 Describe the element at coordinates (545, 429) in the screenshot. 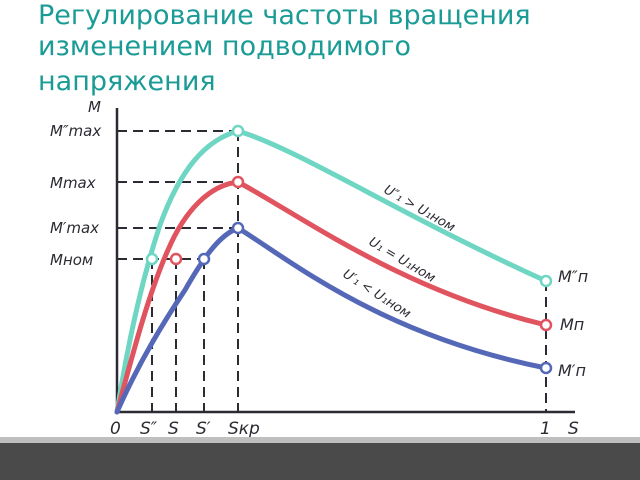

I see `label-one: 1` at that location.